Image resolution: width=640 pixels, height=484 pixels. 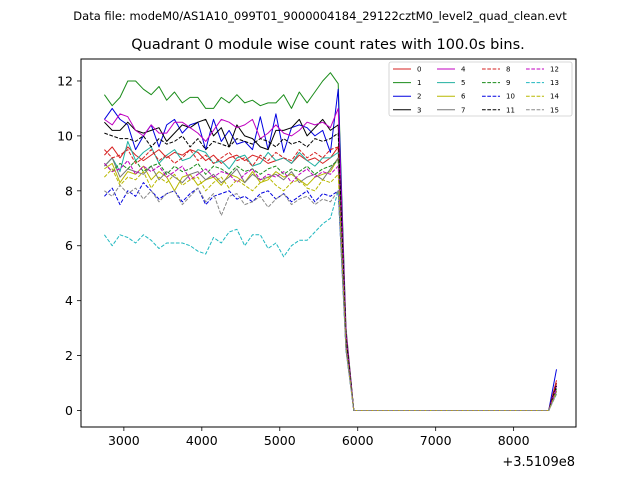 I want to click on legend-label-12: 12, so click(x=554, y=70).